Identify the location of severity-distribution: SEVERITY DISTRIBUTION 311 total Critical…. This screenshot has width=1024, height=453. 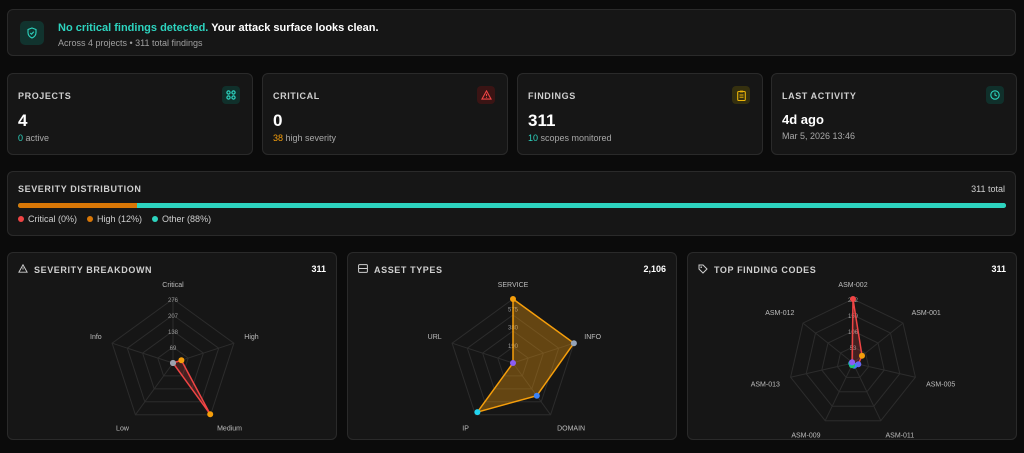
(511, 203).